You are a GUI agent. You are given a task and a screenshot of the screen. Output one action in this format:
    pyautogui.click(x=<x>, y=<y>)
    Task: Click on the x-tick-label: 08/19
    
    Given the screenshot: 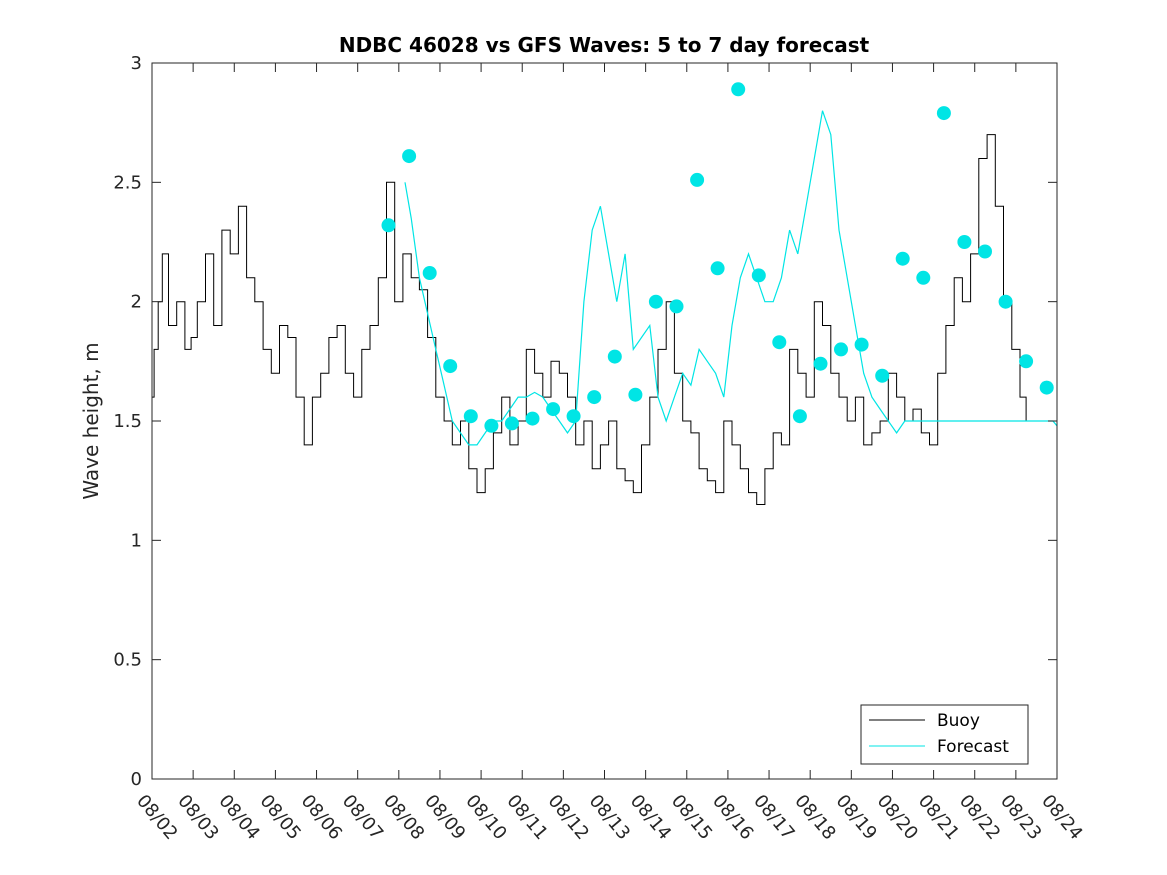 What is the action you would take?
    pyautogui.click(x=855, y=817)
    